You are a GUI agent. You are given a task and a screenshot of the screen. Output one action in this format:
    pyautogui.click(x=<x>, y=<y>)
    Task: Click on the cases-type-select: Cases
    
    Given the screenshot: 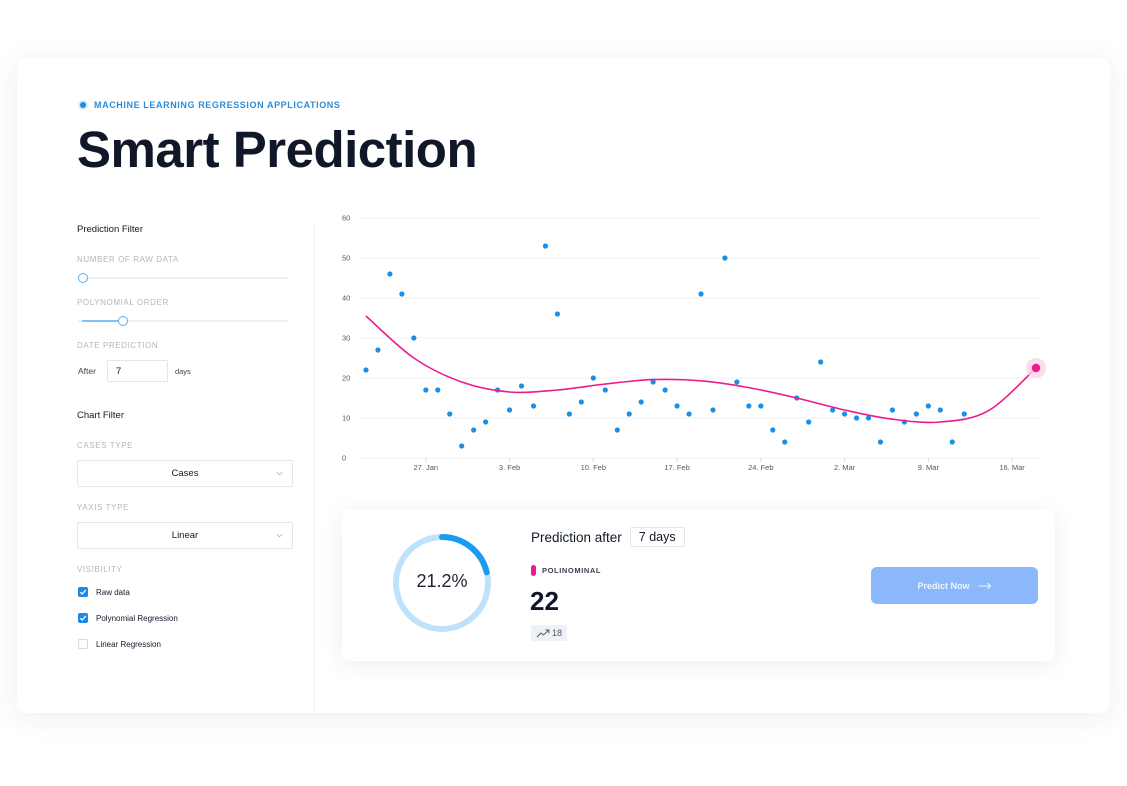 What is the action you would take?
    pyautogui.click(x=185, y=473)
    